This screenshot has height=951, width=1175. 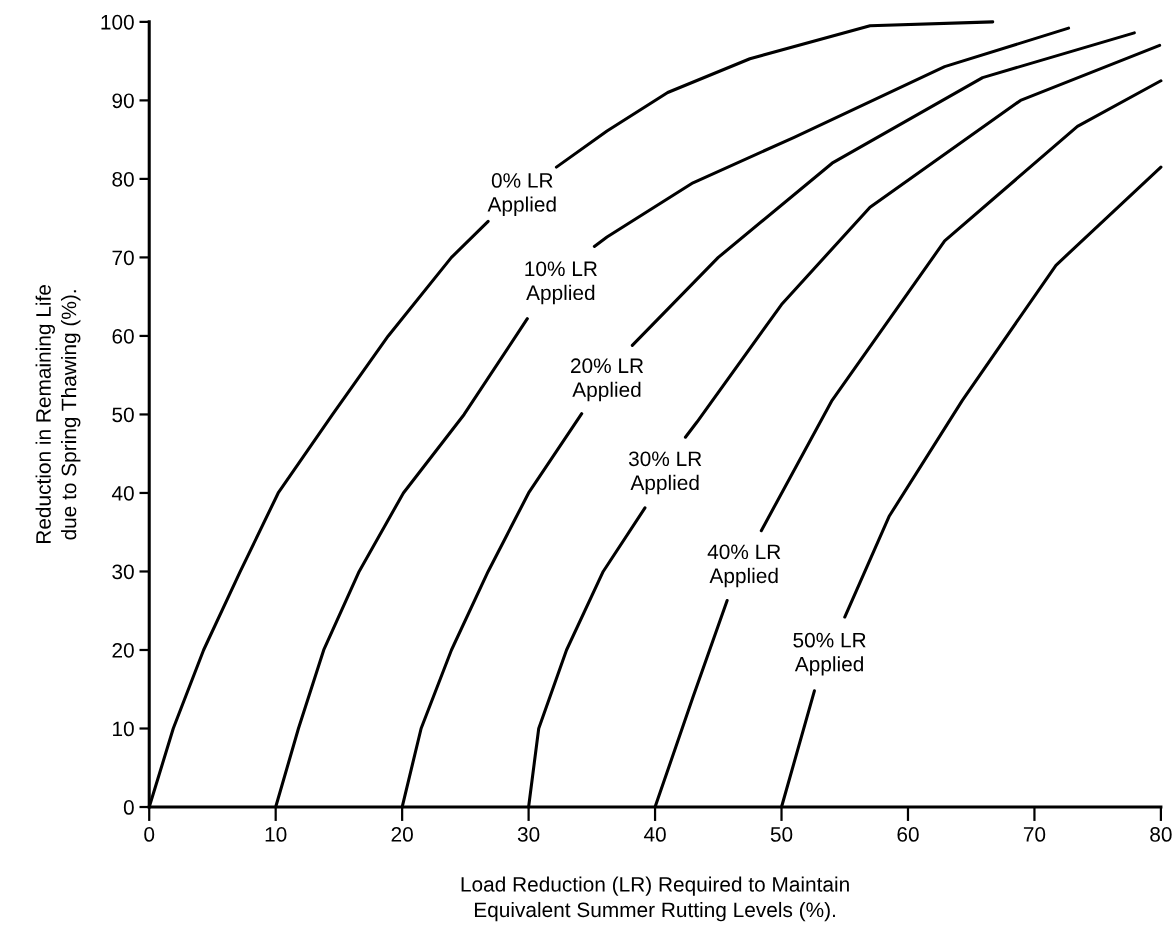 What do you see at coordinates (123, 179) in the screenshot?
I see `y-tick-label: 80` at bounding box center [123, 179].